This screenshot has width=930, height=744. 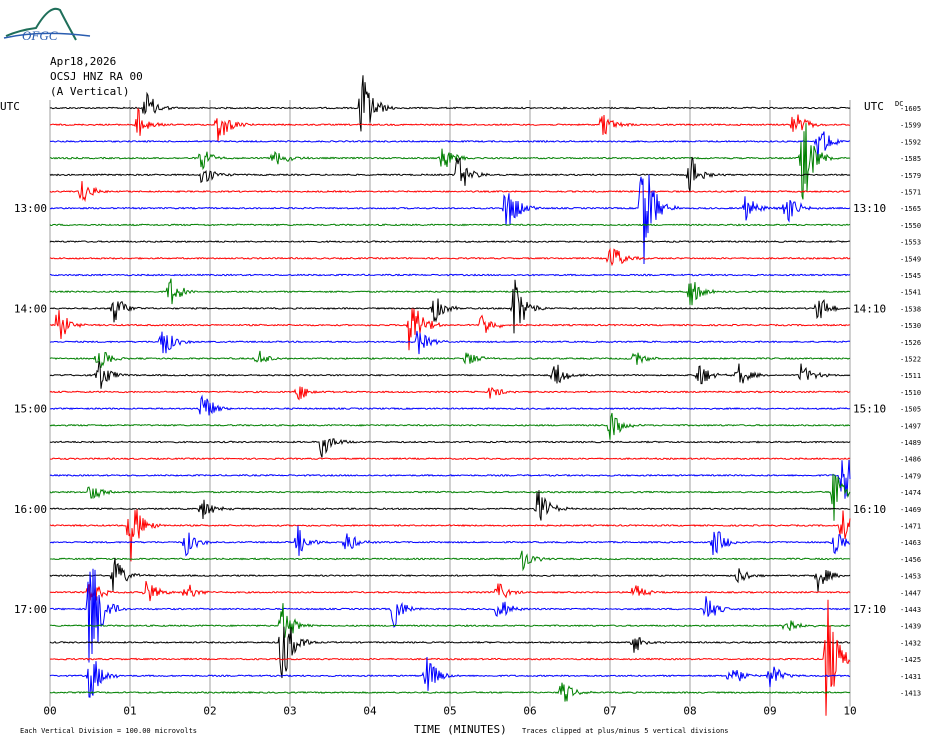 What do you see at coordinates (40, 35) in the screenshot?
I see `logo-text: OFGC` at bounding box center [40, 35].